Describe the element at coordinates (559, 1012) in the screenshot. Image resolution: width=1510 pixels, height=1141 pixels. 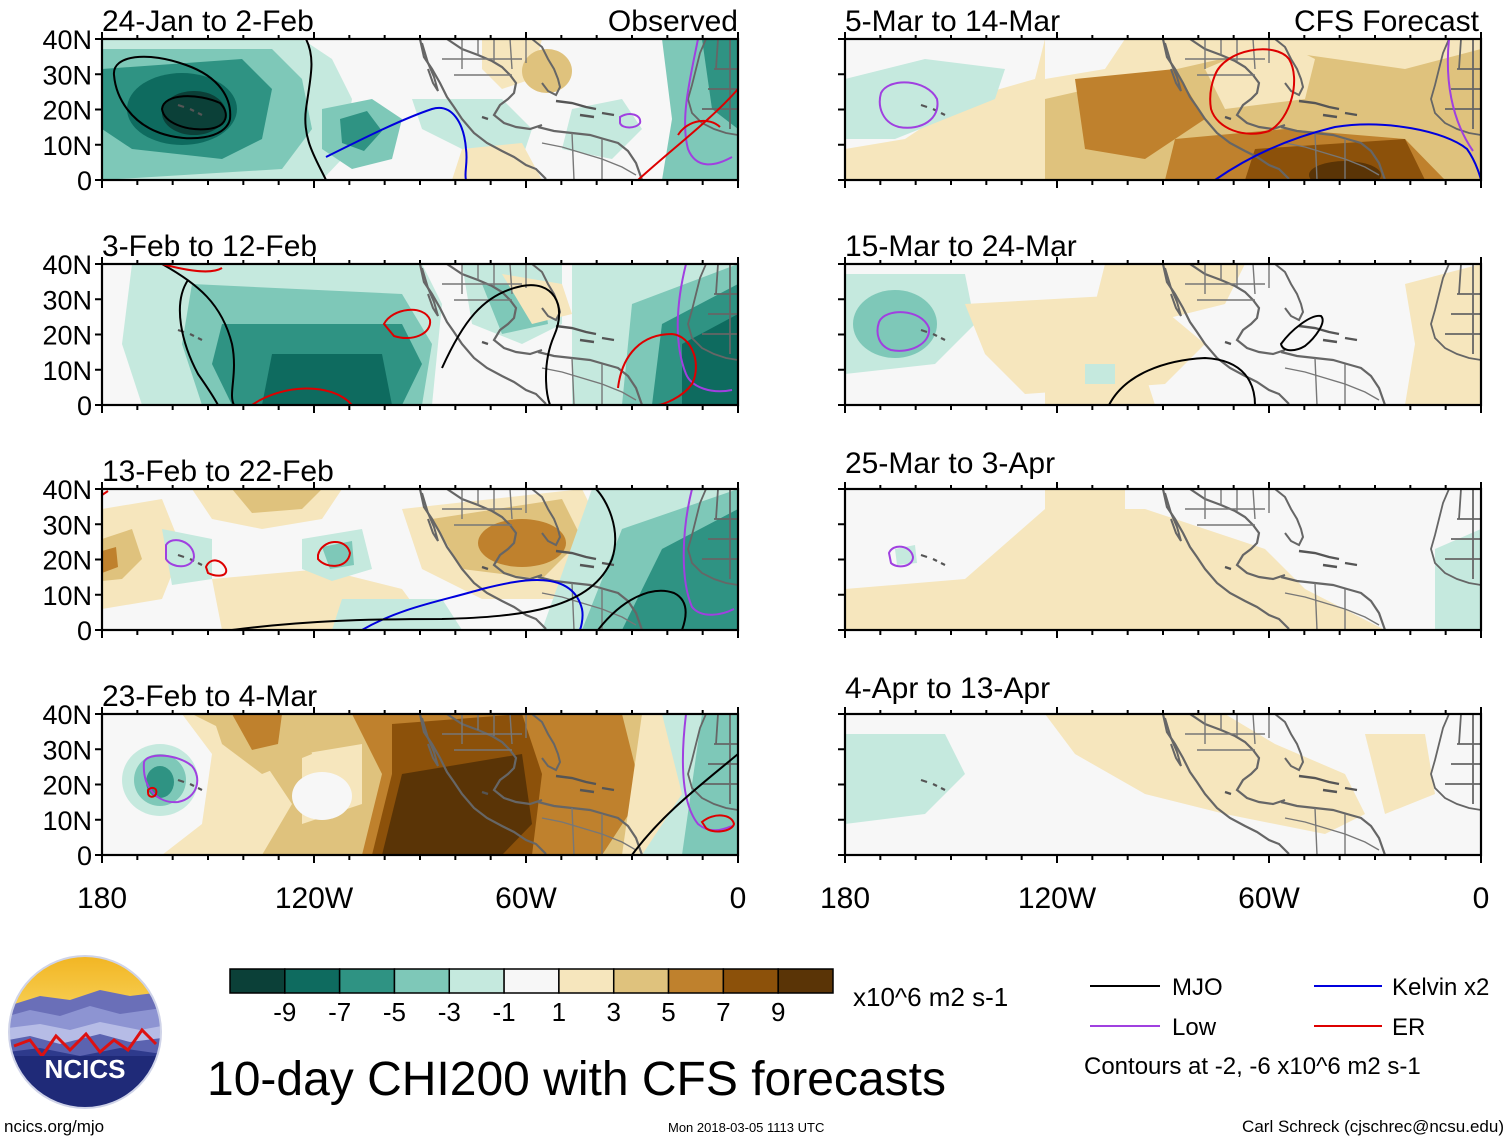
I see `colorbar-label: 1` at that location.